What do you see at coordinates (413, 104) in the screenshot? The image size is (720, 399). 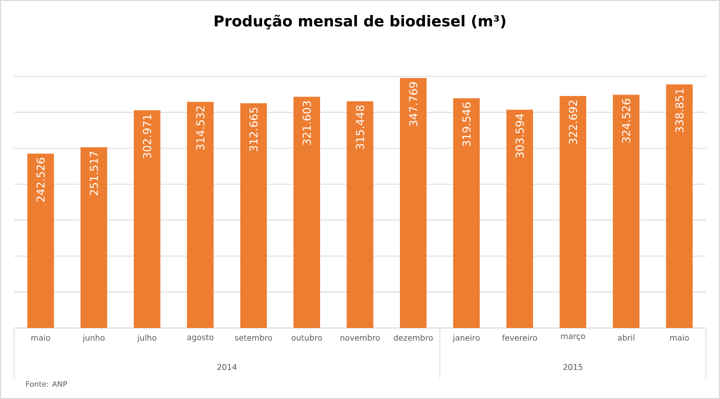 I see `data-label: 347.769` at bounding box center [413, 104].